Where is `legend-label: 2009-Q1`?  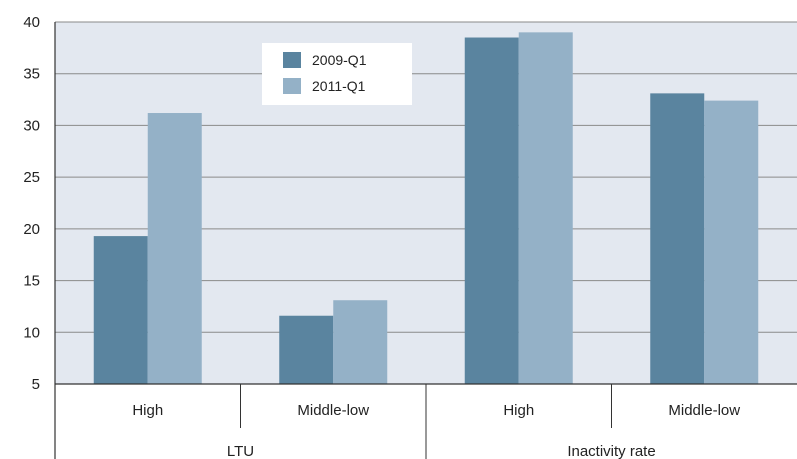 legend-label: 2009-Q1 is located at coordinates (339, 60).